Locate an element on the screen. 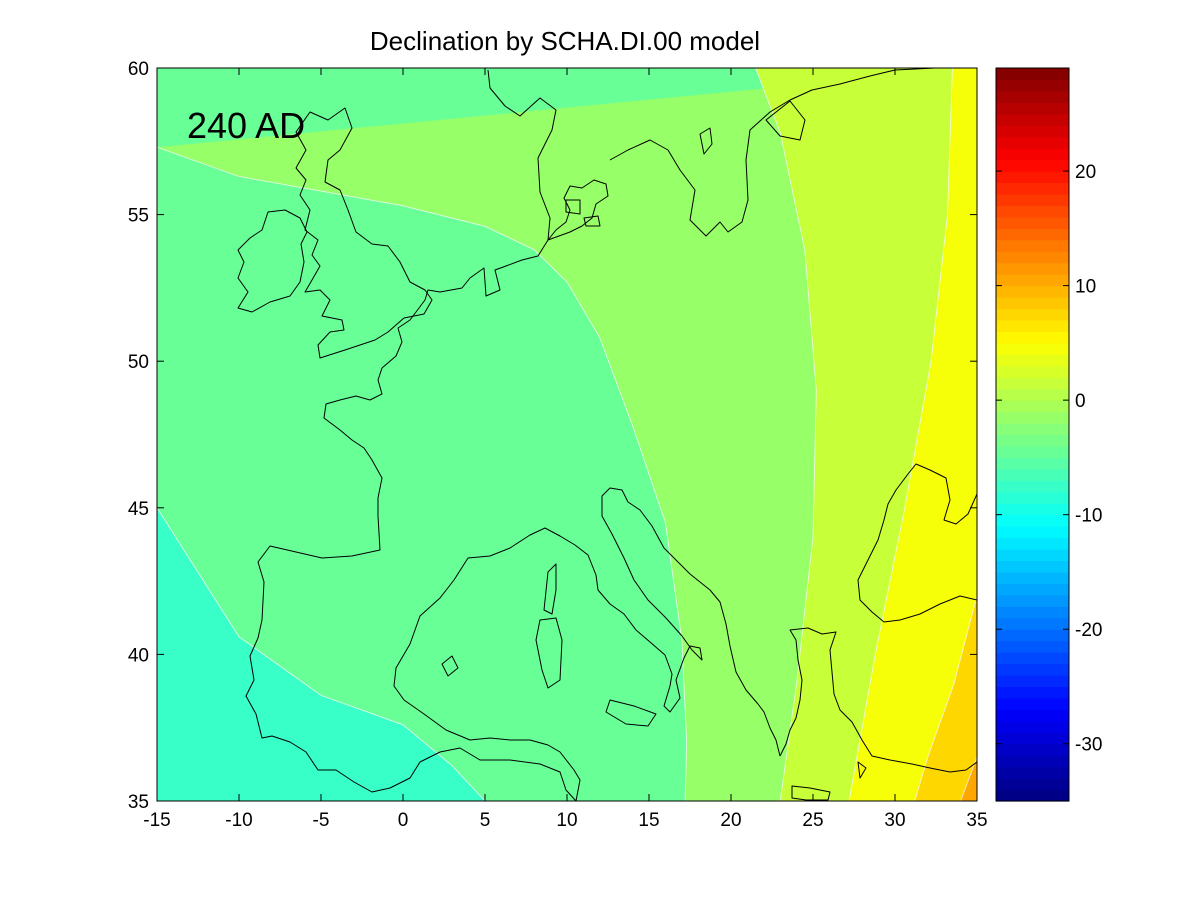 The width and height of the screenshot is (1201, 900). y-tick-label: 55 is located at coordinates (138, 216).